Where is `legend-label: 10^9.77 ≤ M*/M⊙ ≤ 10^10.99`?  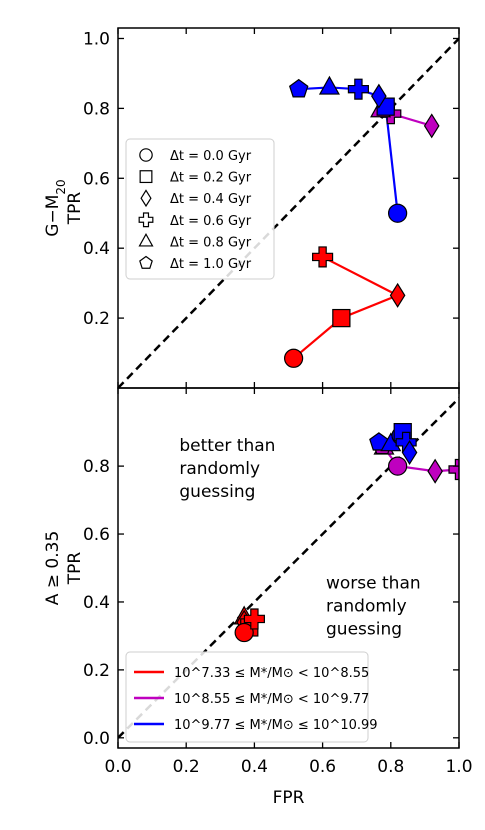 legend-label: 10^9.77 ≤ M*/M⊙ ≤ 10^10.99 is located at coordinates (276, 725).